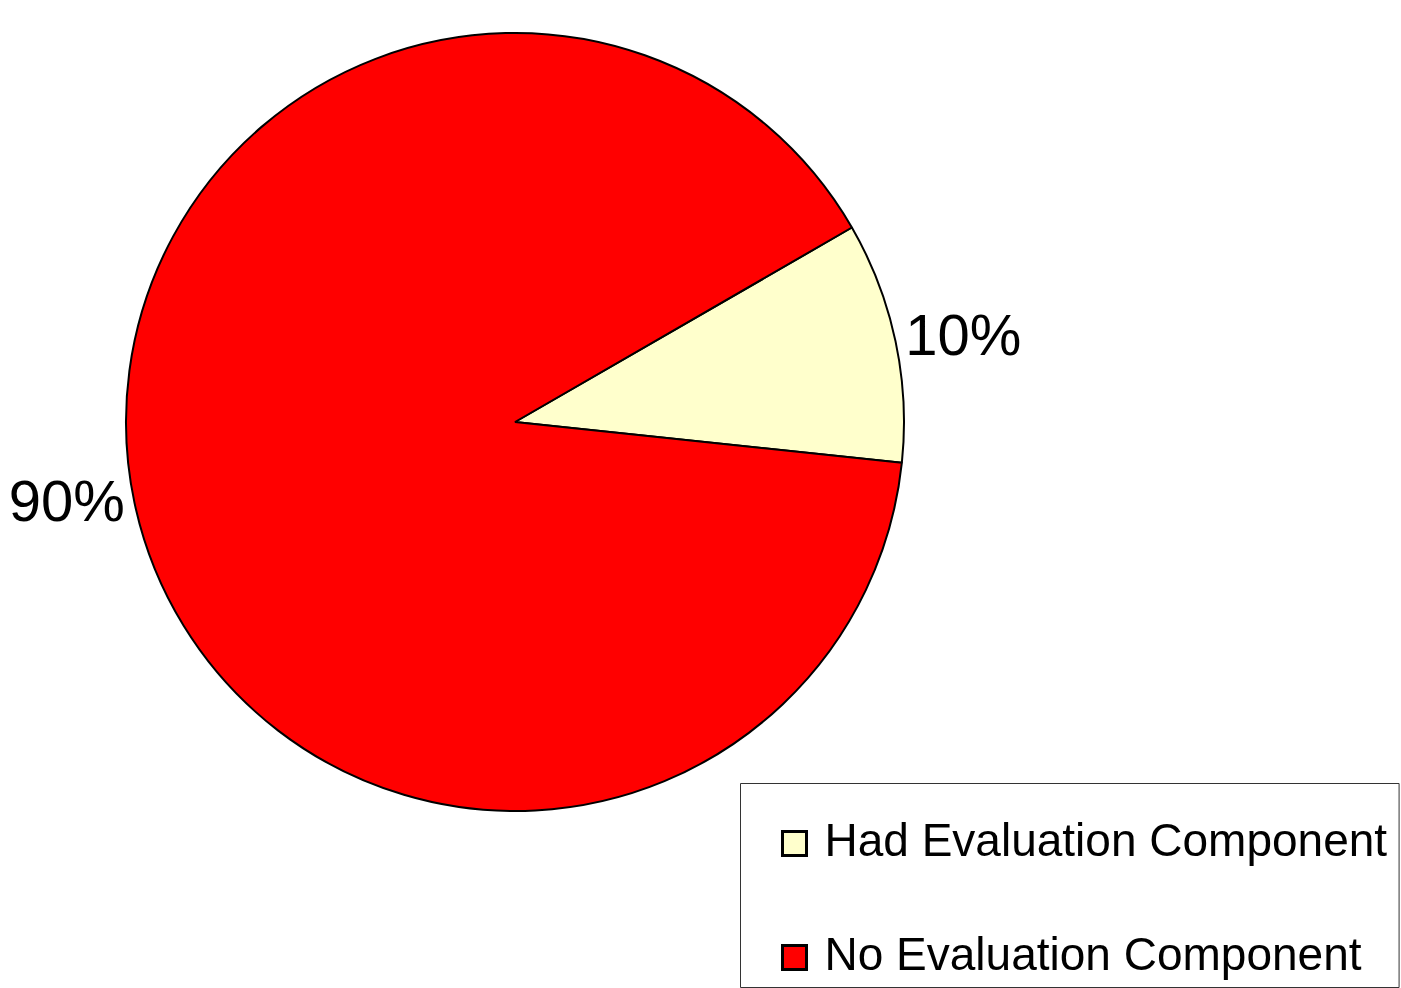 Image resolution: width=1401 pixels, height=988 pixels. I want to click on data-label: 10%, so click(963, 335).